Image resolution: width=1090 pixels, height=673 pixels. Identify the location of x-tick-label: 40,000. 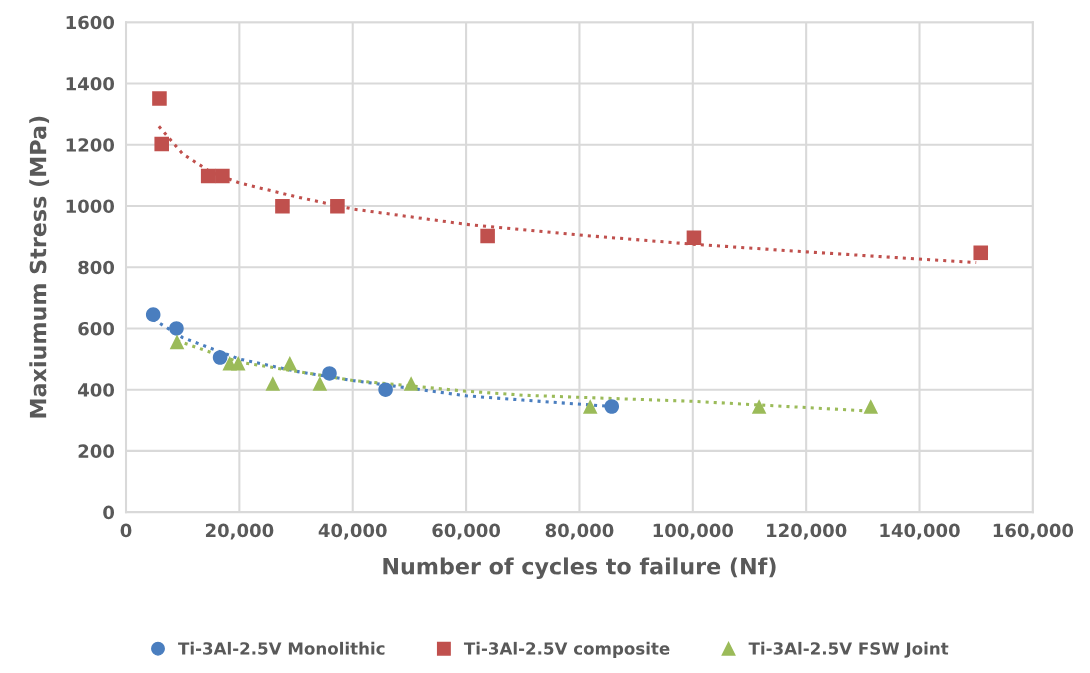
(352, 531).